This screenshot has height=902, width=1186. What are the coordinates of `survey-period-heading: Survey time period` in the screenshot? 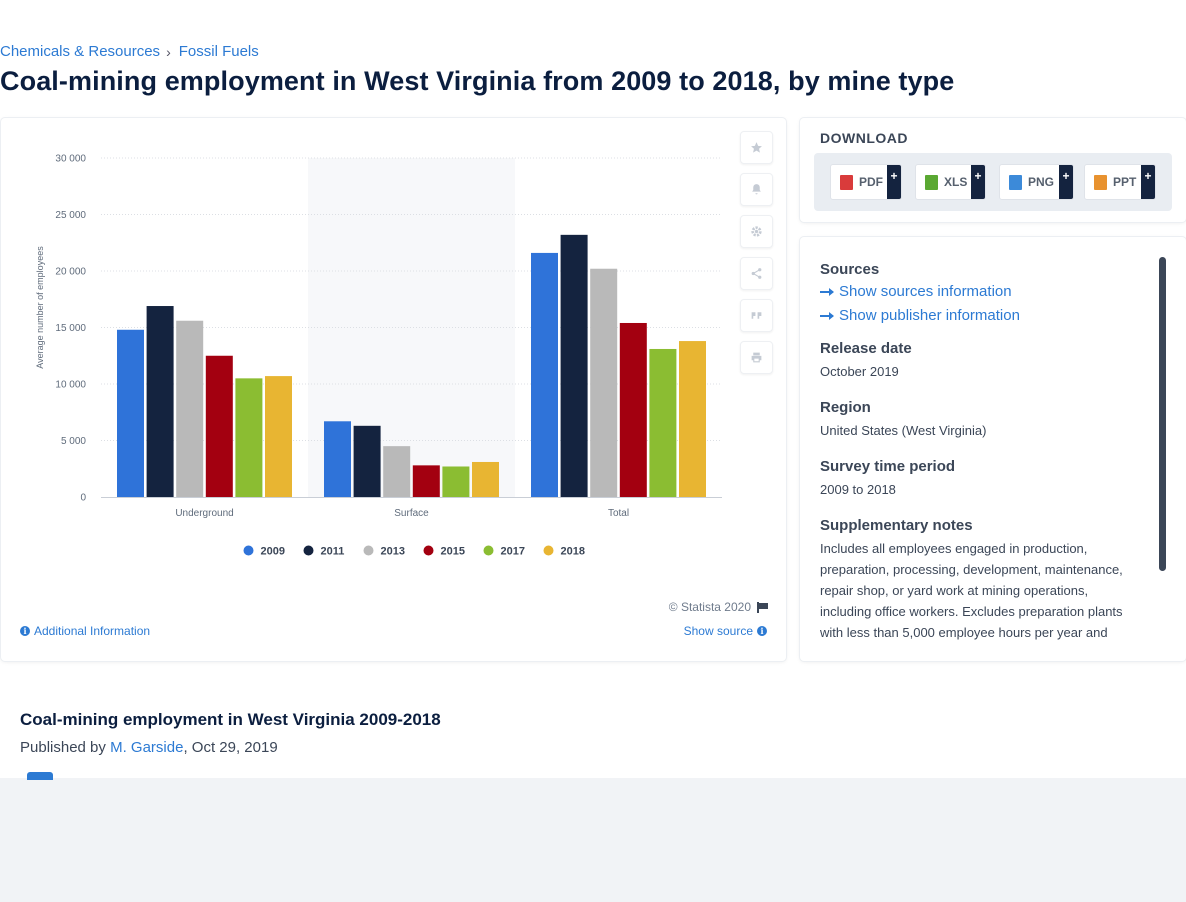 It's located at (888, 466).